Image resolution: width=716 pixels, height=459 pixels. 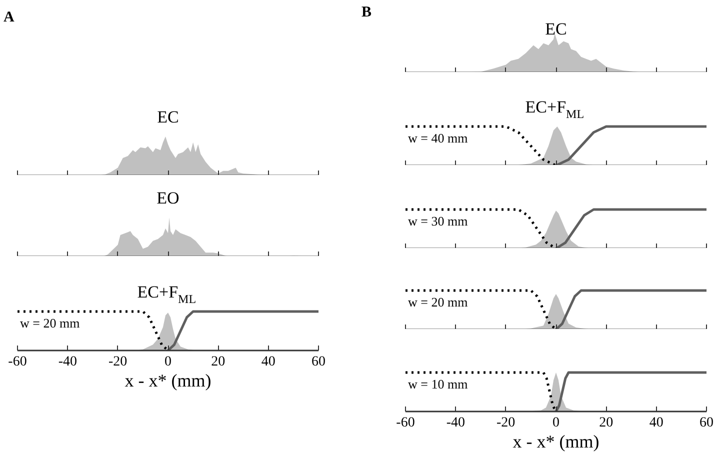 What do you see at coordinates (9, 18) in the screenshot?
I see `chart-title: A` at bounding box center [9, 18].